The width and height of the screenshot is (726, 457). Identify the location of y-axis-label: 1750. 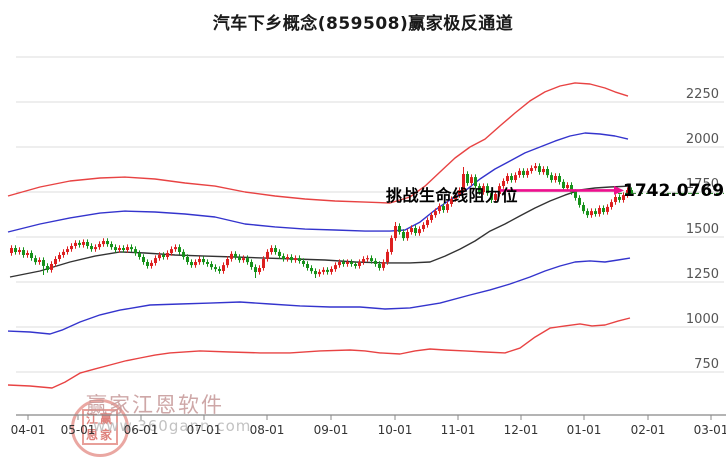
(702, 184).